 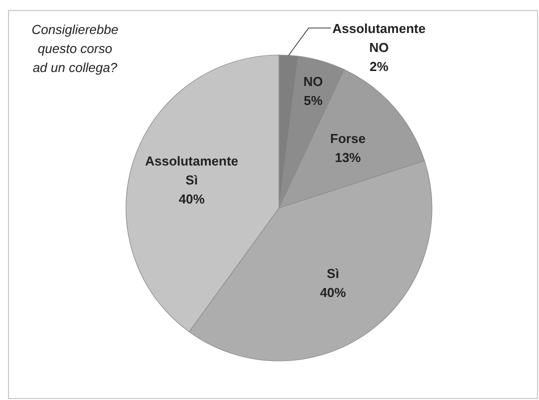 I want to click on data-label: 2%, so click(x=379, y=66).